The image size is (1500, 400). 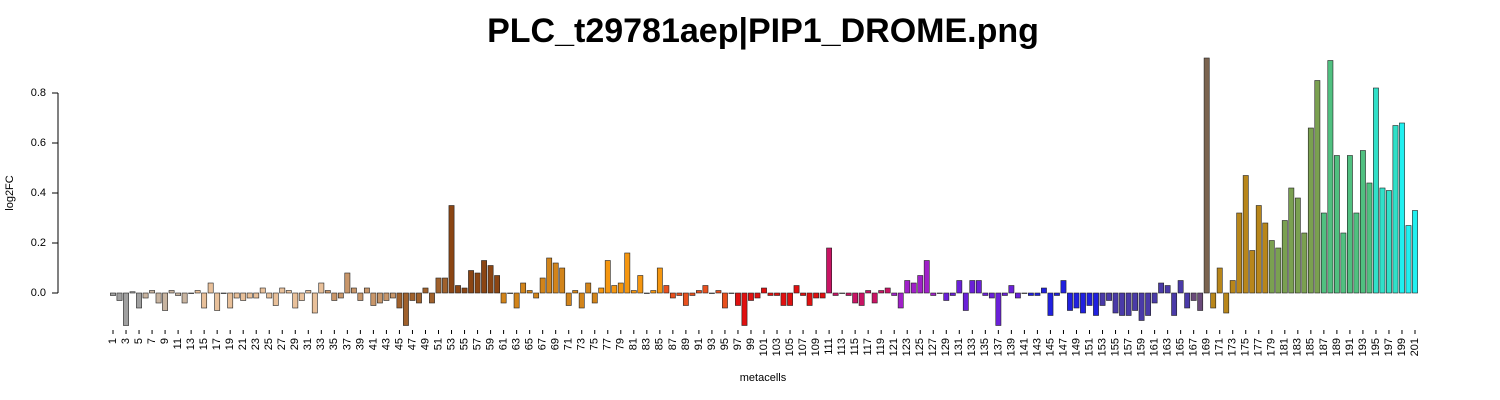 What do you see at coordinates (191, 344) in the screenshot?
I see `x-tick-label: 13` at bounding box center [191, 344].